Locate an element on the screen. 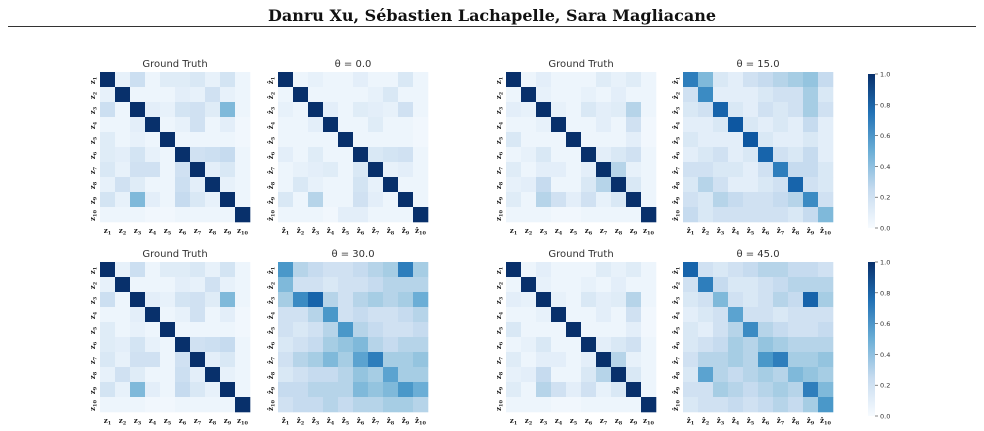  row-tick-label: z8 is located at coordinates (499, 185).